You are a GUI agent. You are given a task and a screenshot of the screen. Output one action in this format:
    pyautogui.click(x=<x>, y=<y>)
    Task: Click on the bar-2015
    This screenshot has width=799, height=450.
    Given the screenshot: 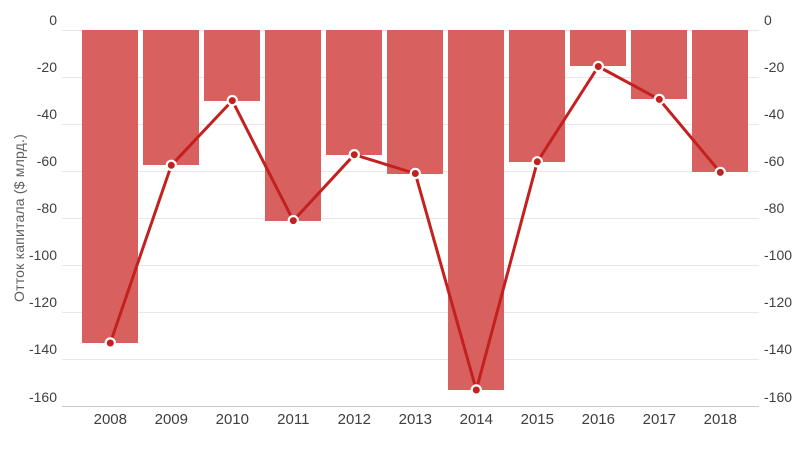 What is the action you would take?
    pyautogui.click(x=537, y=96)
    